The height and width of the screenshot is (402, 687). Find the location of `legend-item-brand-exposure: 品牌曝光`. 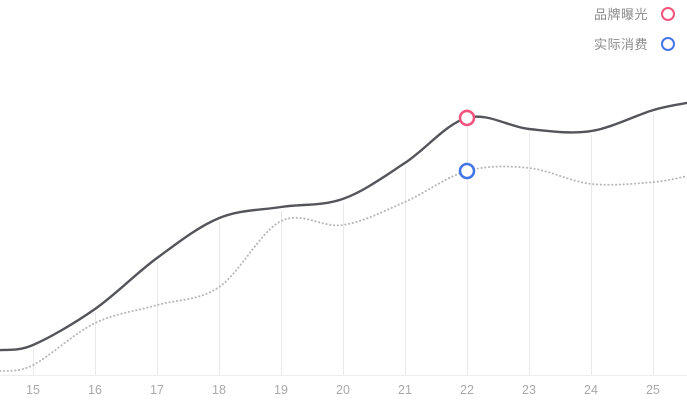

legend-item-brand-exposure: 品牌曝光 is located at coordinates (634, 13).